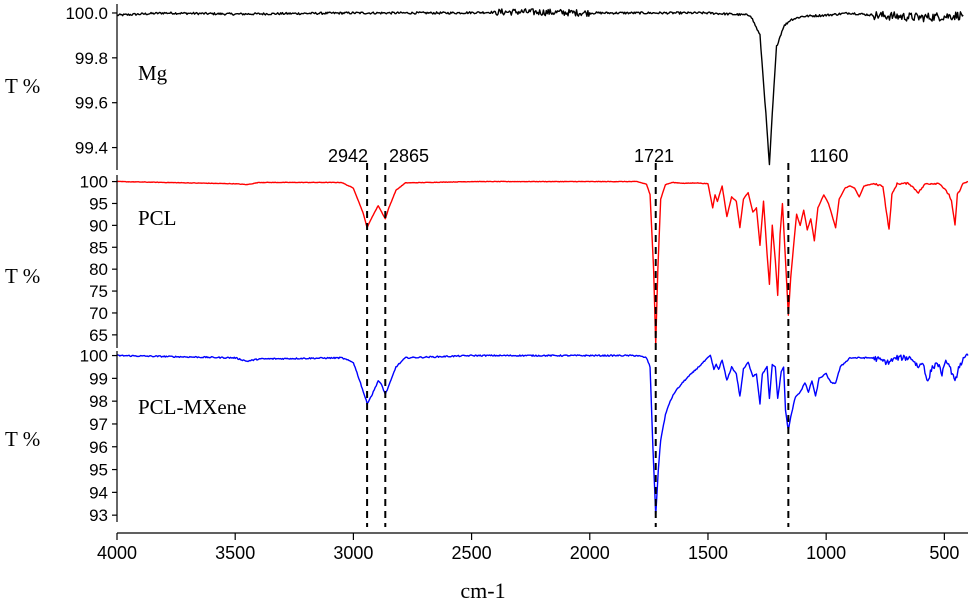 The image size is (969, 610). What do you see at coordinates (98, 378) in the screenshot?
I see `y-tick-label-3: 99` at bounding box center [98, 378].